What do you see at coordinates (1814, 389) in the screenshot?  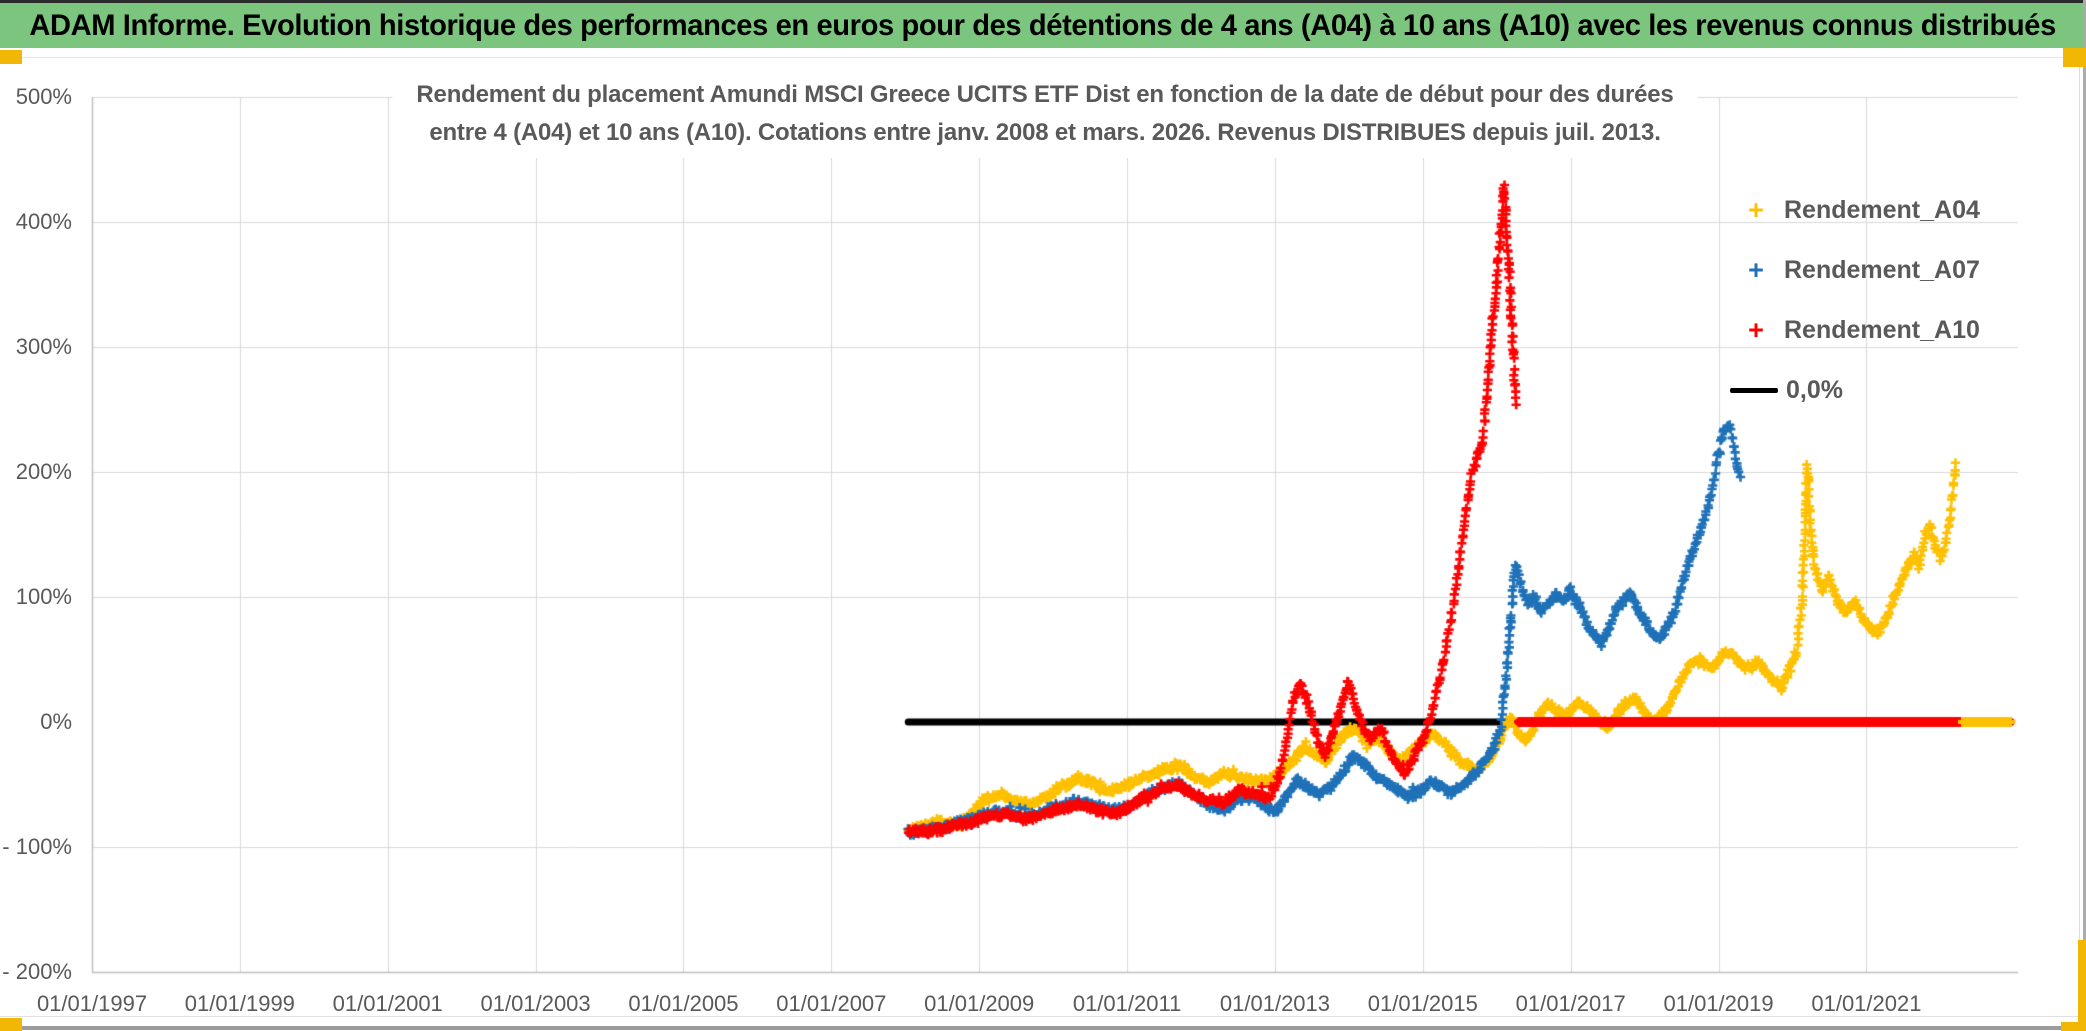 I see `legend-label-zero: 0,0%` at bounding box center [1814, 389].